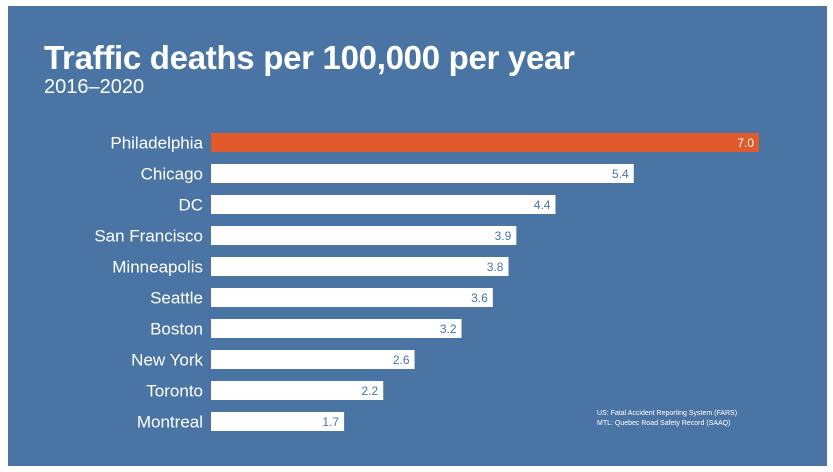 The image size is (833, 472). Describe the element at coordinates (313, 359) in the screenshot. I see `bar-new-york` at that location.